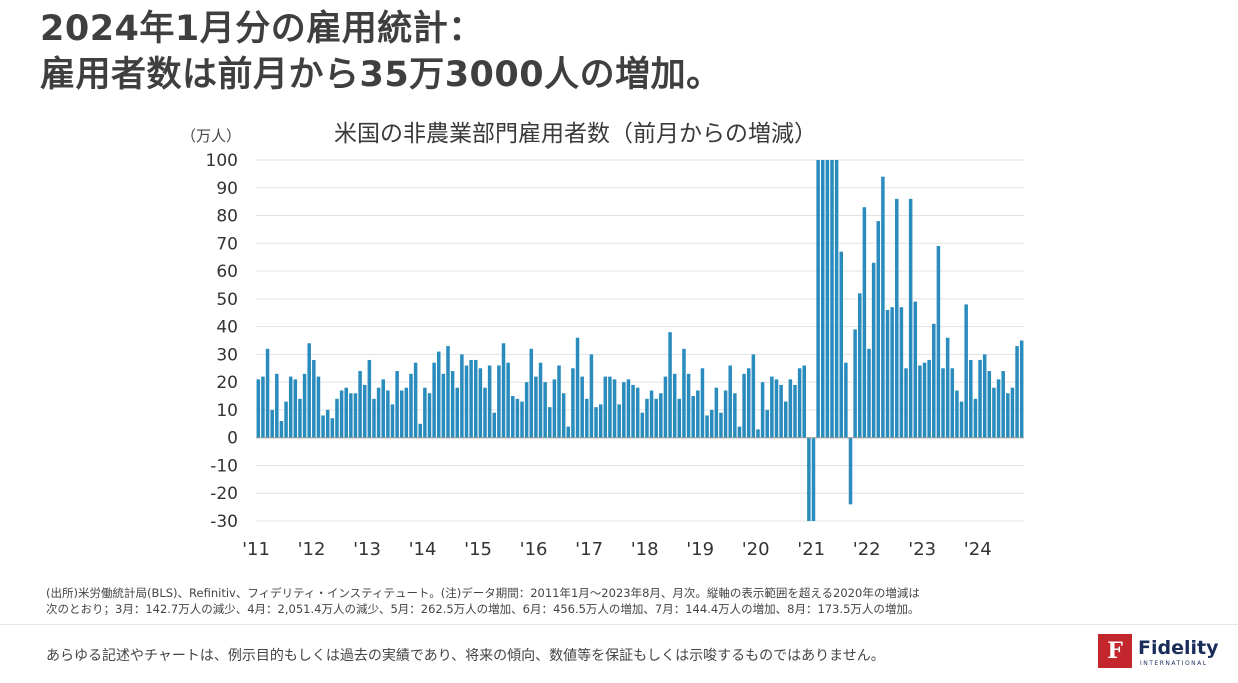 This screenshot has width=1238, height=683. What do you see at coordinates (256, 549) in the screenshot?
I see `x-tick-label: '11` at bounding box center [256, 549].